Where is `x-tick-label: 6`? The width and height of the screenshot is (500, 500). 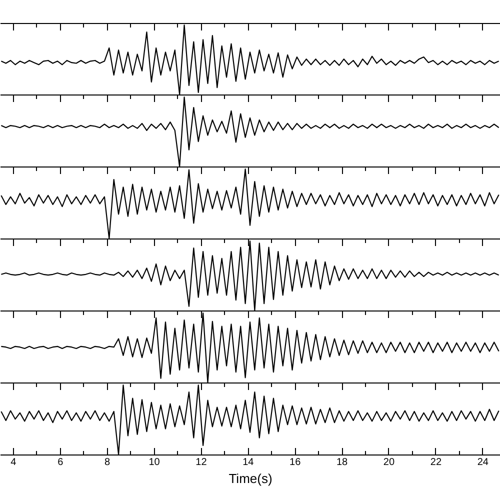
x-tick-label: 6 is located at coordinates (61, 462).